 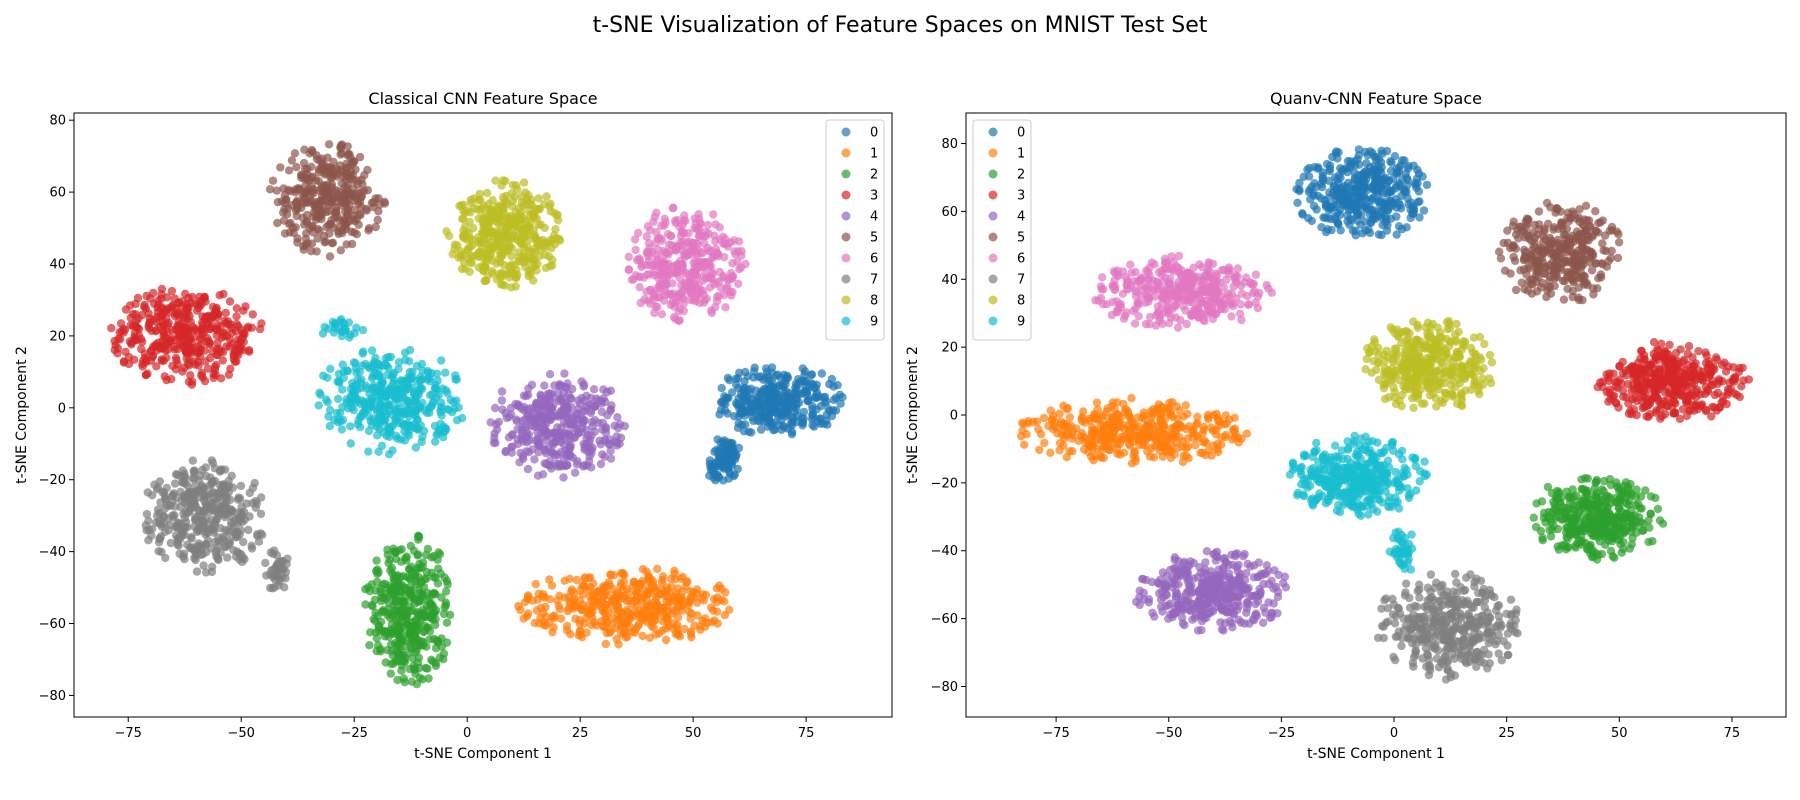 What do you see at coordinates (874, 154) in the screenshot?
I see `legend-label-1: 1` at bounding box center [874, 154].